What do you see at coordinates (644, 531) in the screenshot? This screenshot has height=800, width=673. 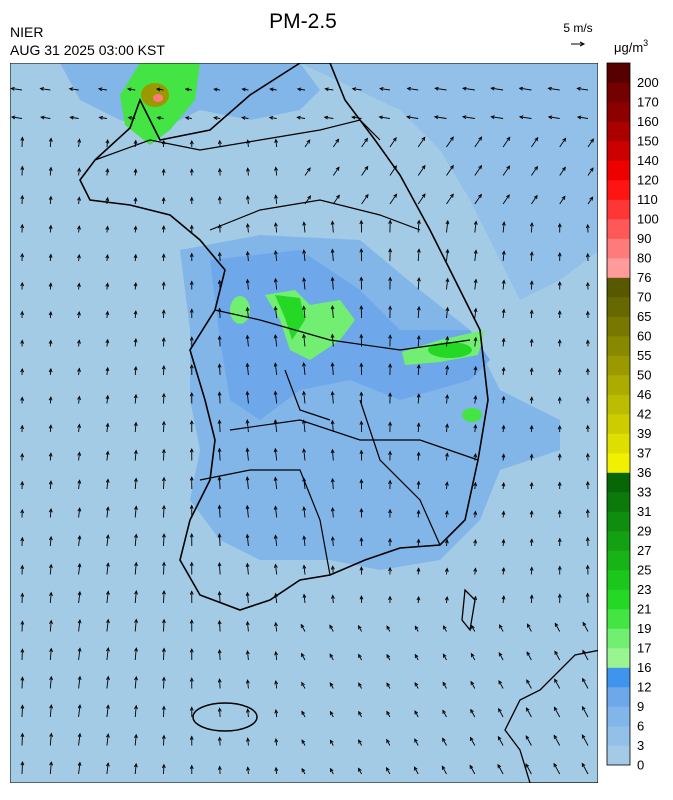 I see `colorbar-label: 29` at bounding box center [644, 531].